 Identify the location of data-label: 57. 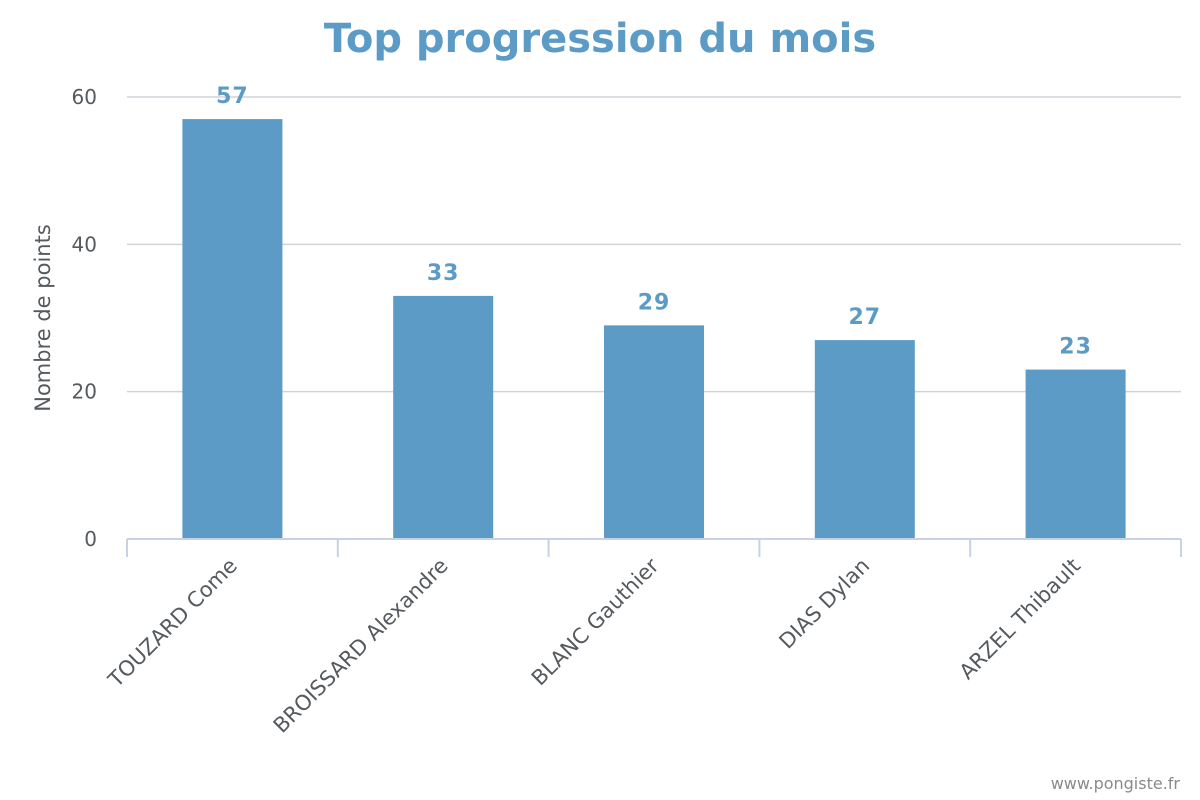
(232, 96).